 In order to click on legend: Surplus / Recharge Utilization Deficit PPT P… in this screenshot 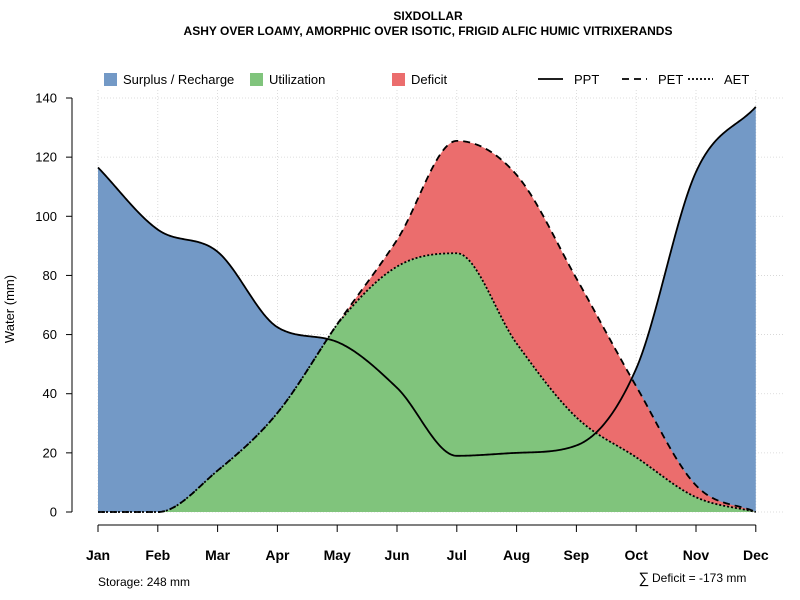, I will do `click(426, 79)`.